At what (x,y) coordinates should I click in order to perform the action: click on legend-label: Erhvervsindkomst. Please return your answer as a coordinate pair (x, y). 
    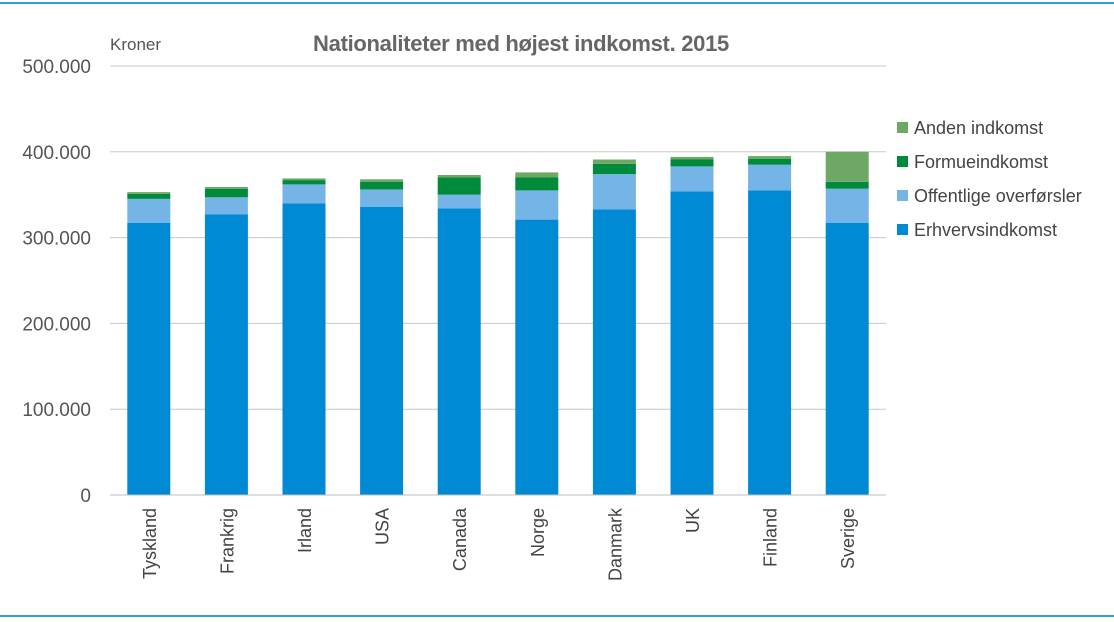
    Looking at the image, I should click on (985, 230).